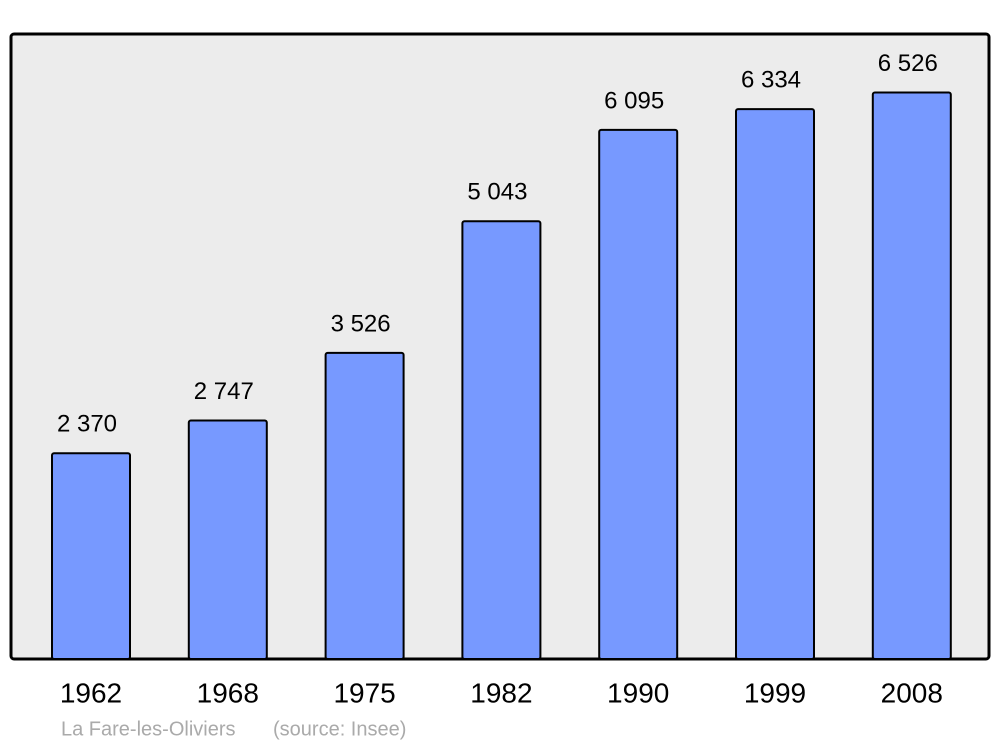  Describe the element at coordinates (497, 192) in the screenshot. I see `value-label: 5 043` at that location.